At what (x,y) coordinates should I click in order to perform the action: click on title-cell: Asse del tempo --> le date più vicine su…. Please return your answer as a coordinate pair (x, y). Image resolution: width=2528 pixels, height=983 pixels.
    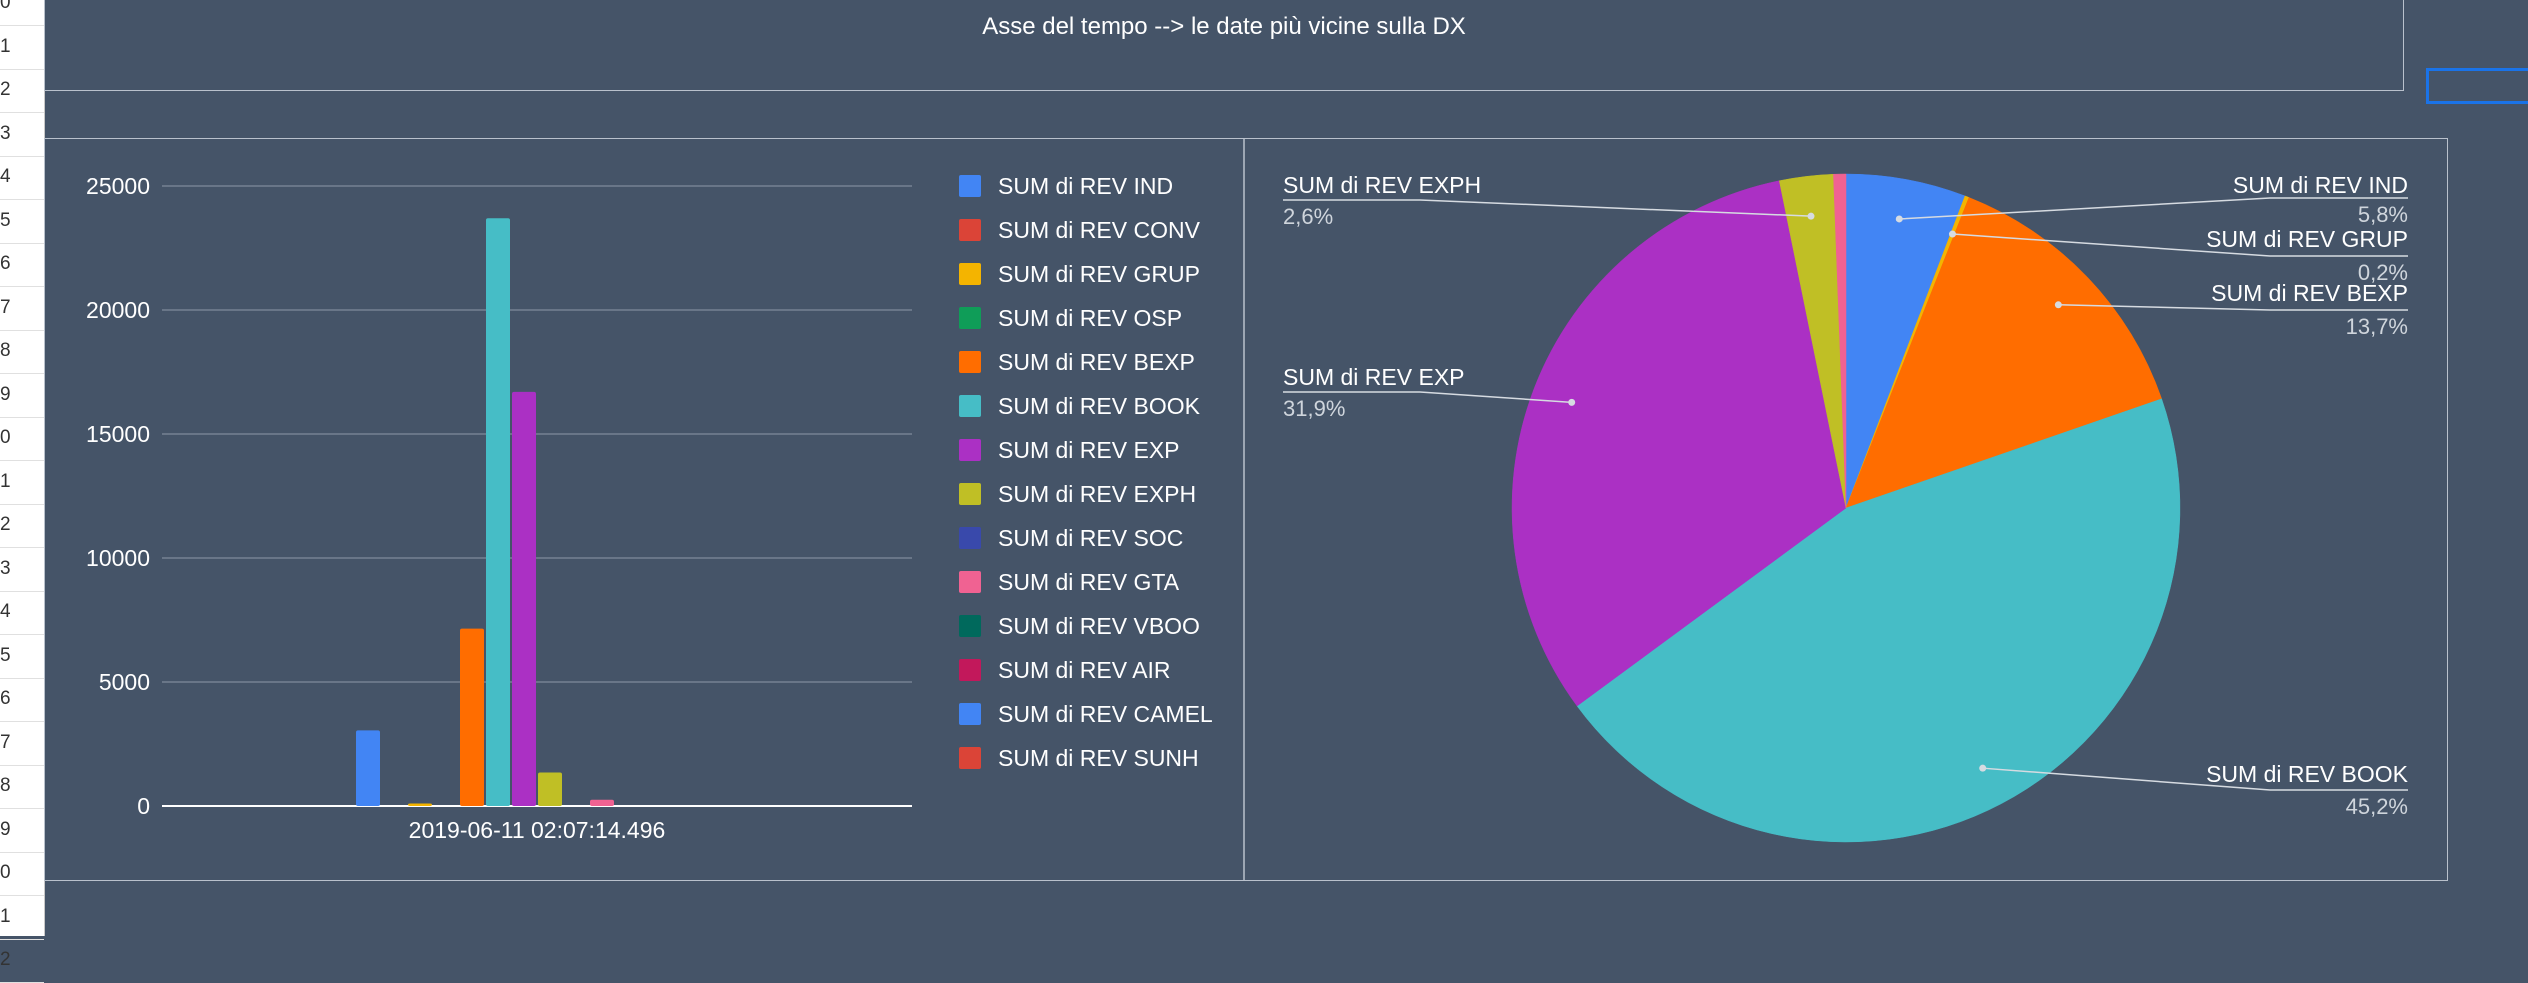
    Looking at the image, I should click on (1224, 45).